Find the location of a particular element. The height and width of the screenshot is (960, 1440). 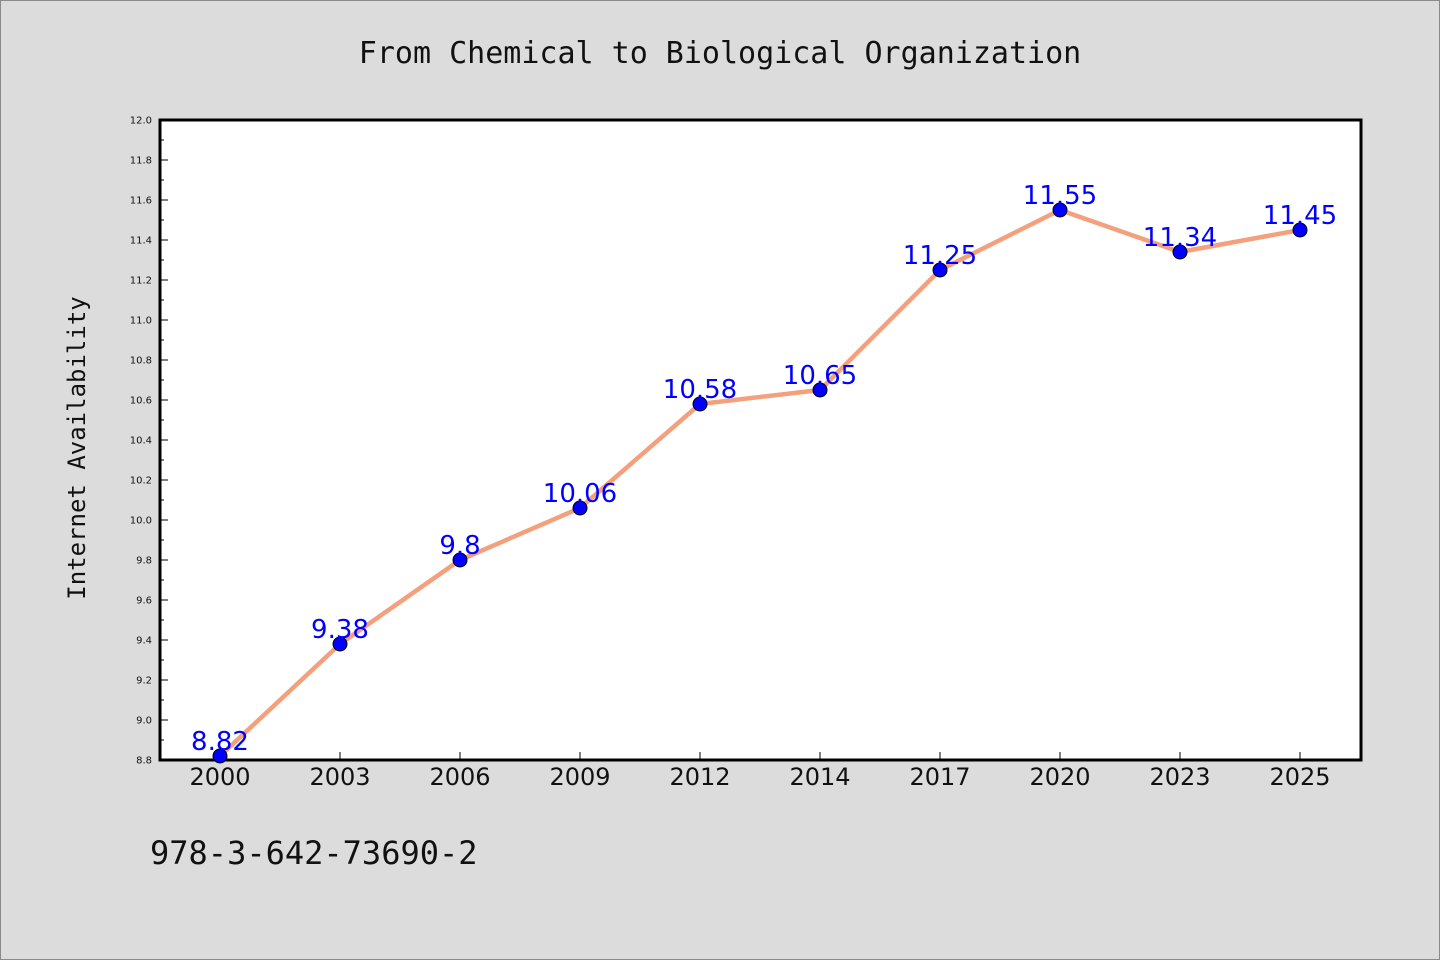

x-tick-label: 2006 is located at coordinates (459, 777).